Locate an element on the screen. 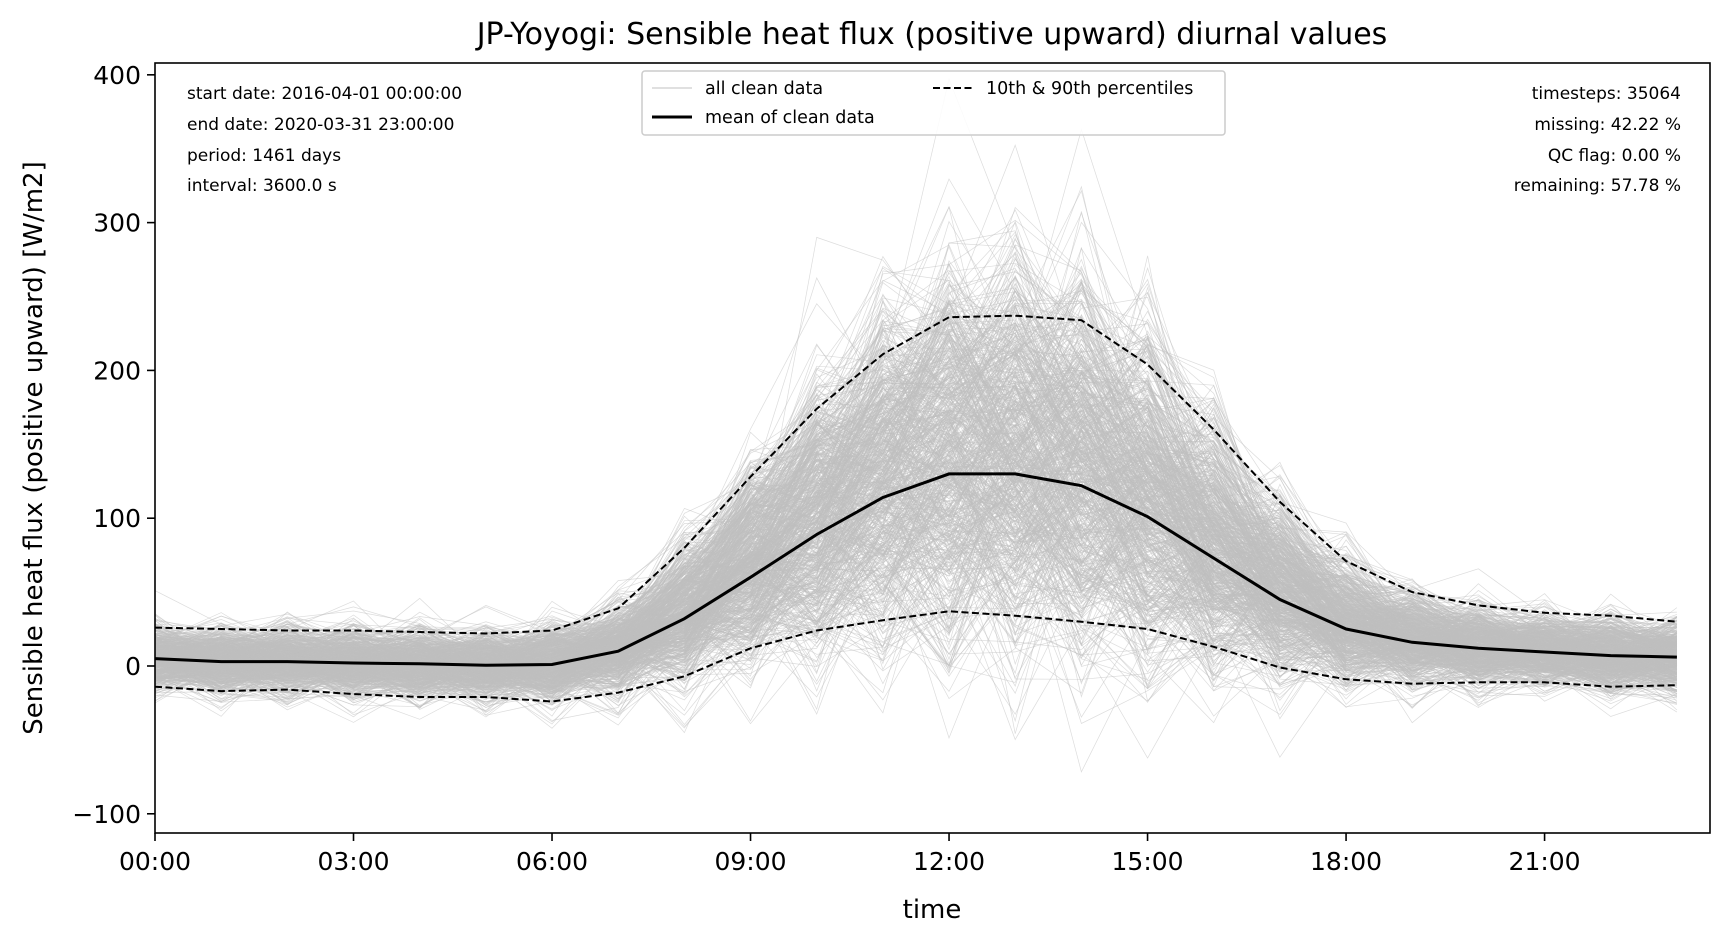 The width and height of the screenshot is (1724, 939). y-tick-label: 0 is located at coordinates (133, 666).